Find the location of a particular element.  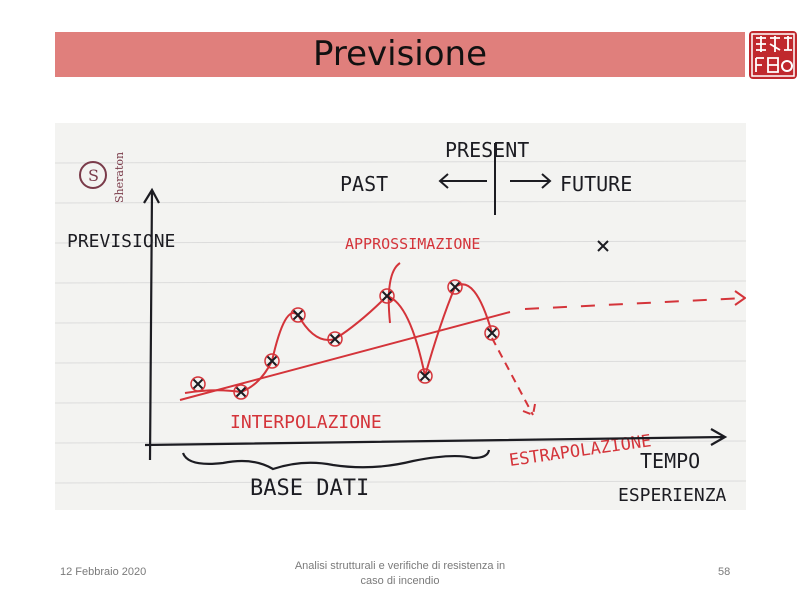

interp-label: INTERPOLAZIONE is located at coordinates (306, 422).